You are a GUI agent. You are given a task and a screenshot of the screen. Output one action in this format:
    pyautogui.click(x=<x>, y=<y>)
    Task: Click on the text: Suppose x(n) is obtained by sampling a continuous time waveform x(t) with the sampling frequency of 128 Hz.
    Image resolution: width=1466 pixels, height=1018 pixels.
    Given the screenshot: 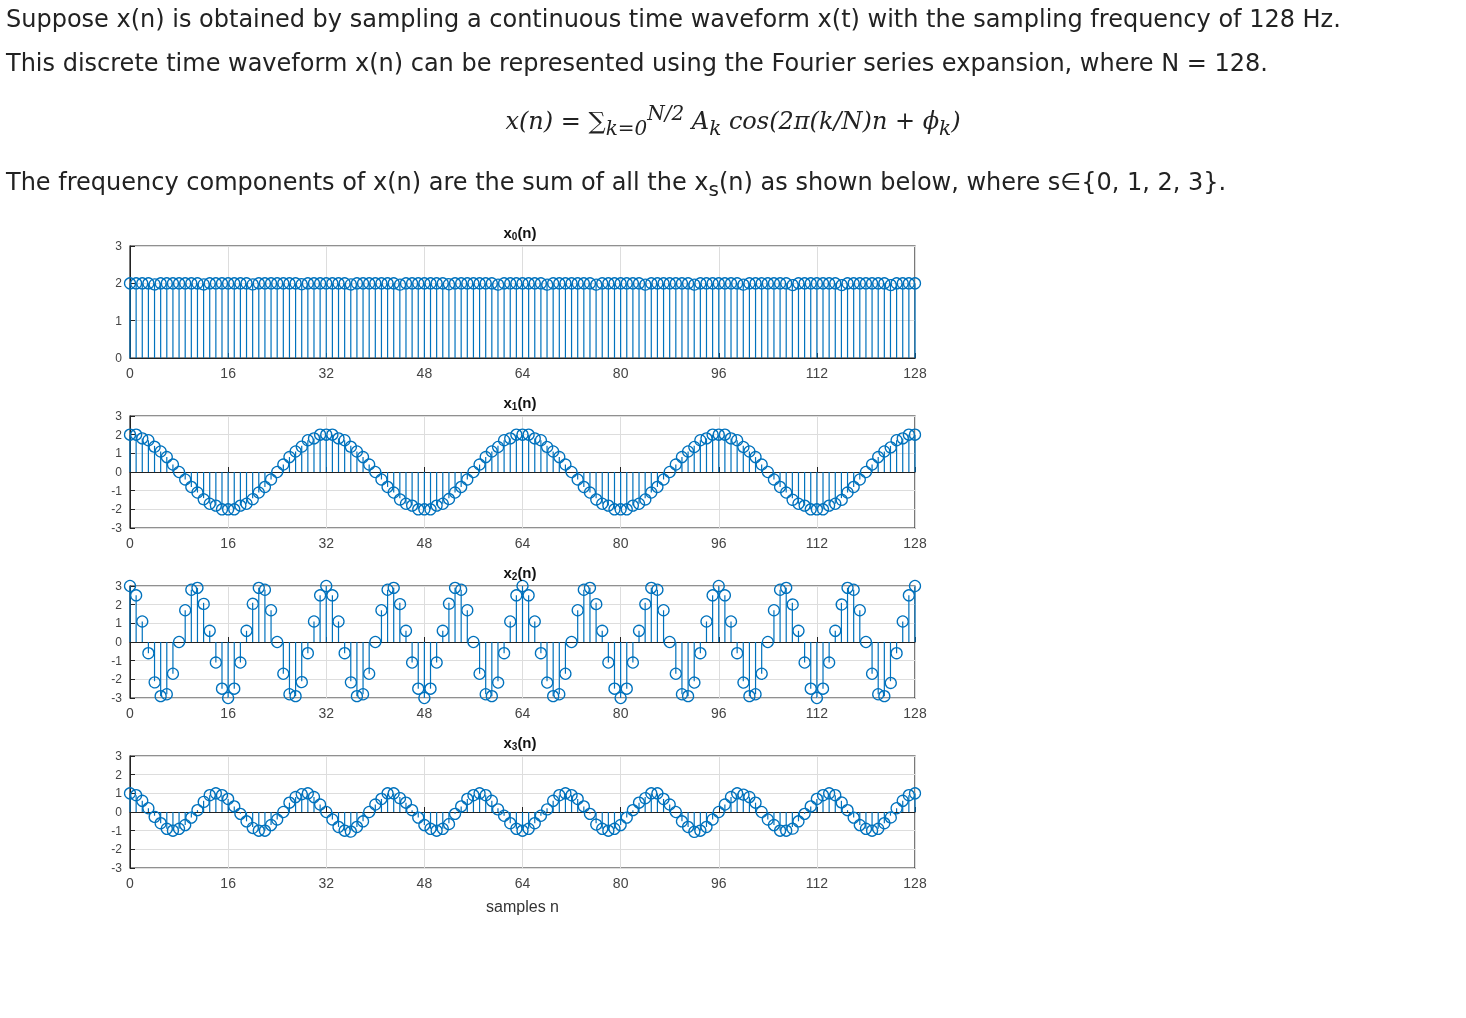 What is the action you would take?
    pyautogui.click(x=674, y=19)
    